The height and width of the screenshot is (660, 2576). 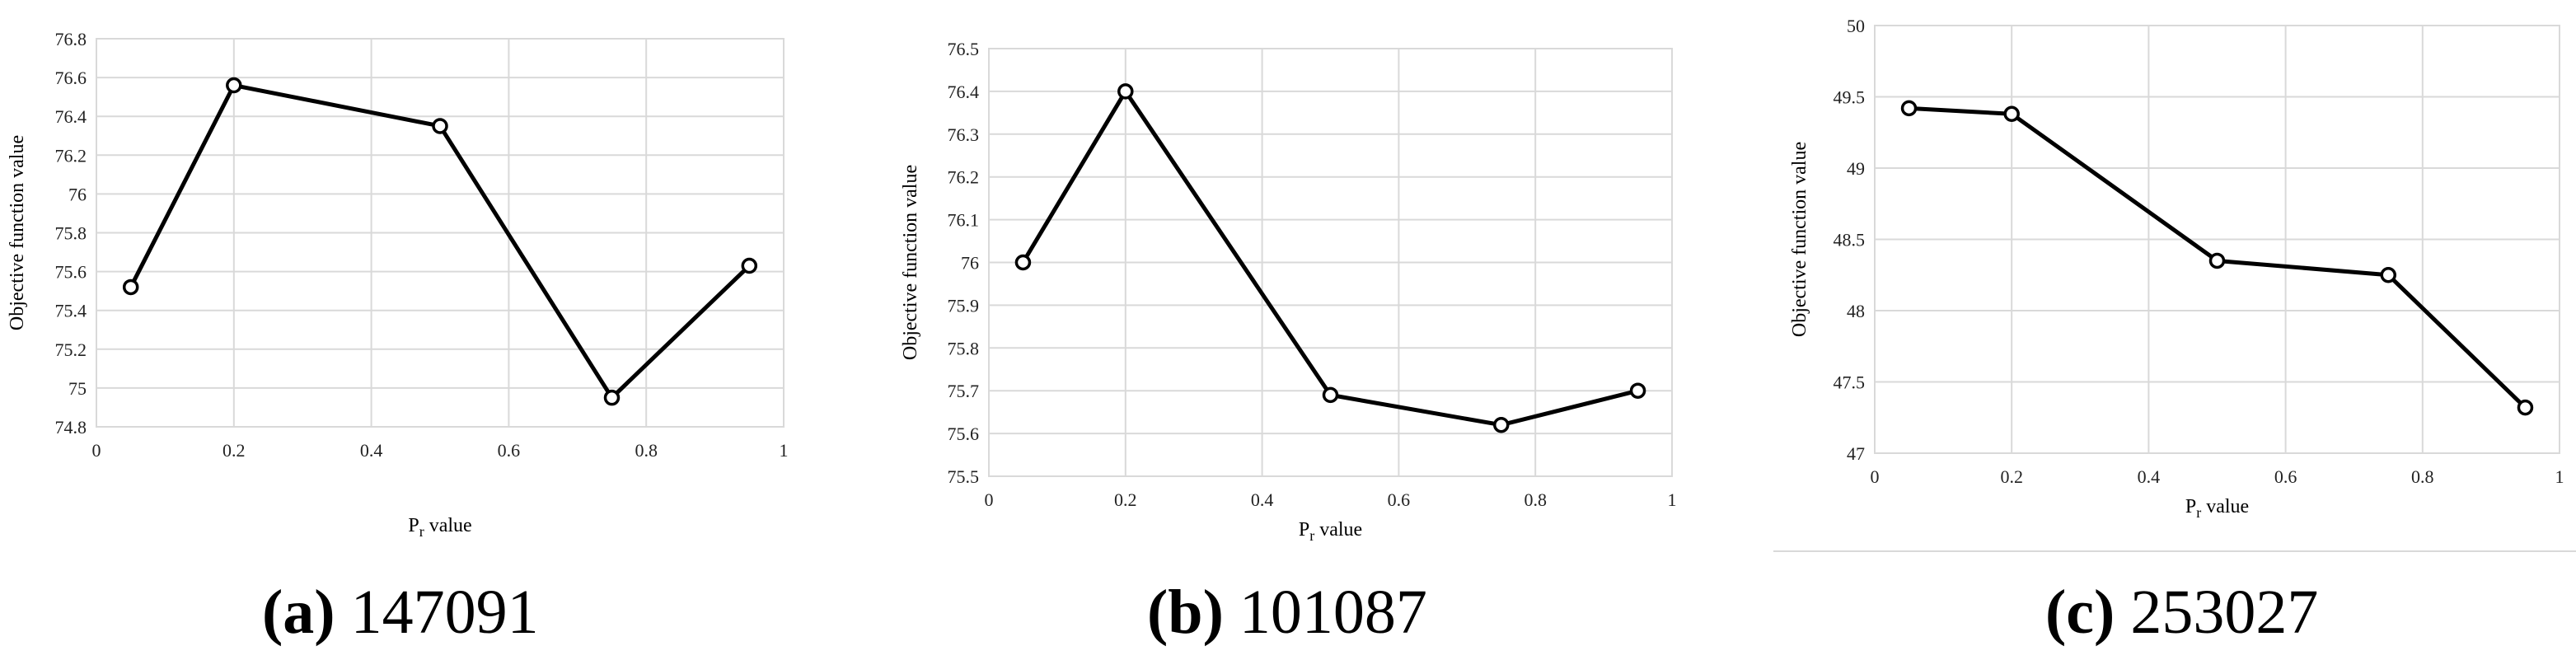 I want to click on chart-c-xtick-label: 1, so click(x=2559, y=476).